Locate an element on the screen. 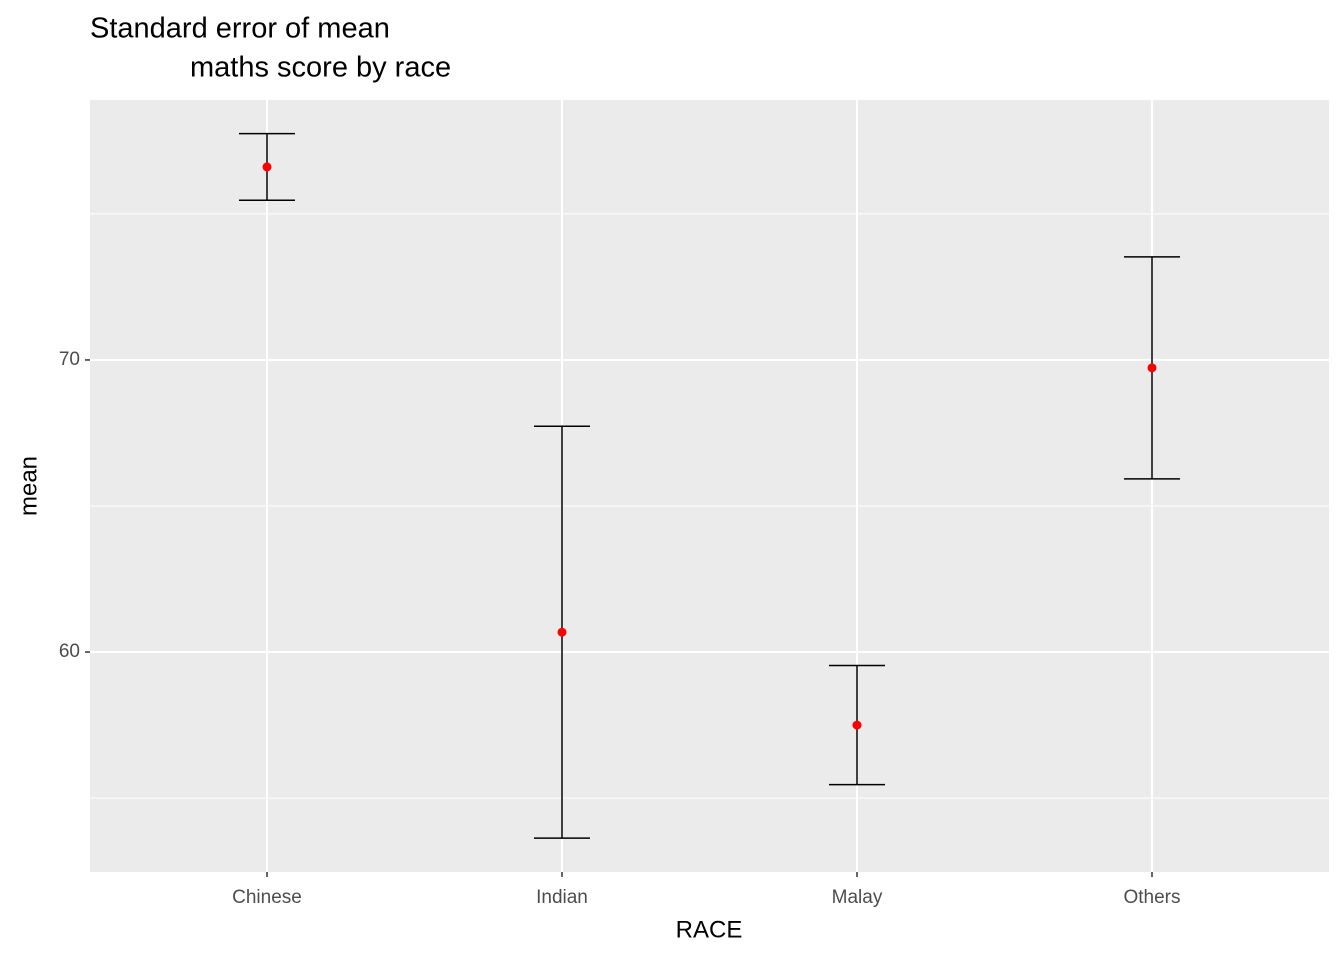  y-axis-label: mean is located at coordinates (28, 486).